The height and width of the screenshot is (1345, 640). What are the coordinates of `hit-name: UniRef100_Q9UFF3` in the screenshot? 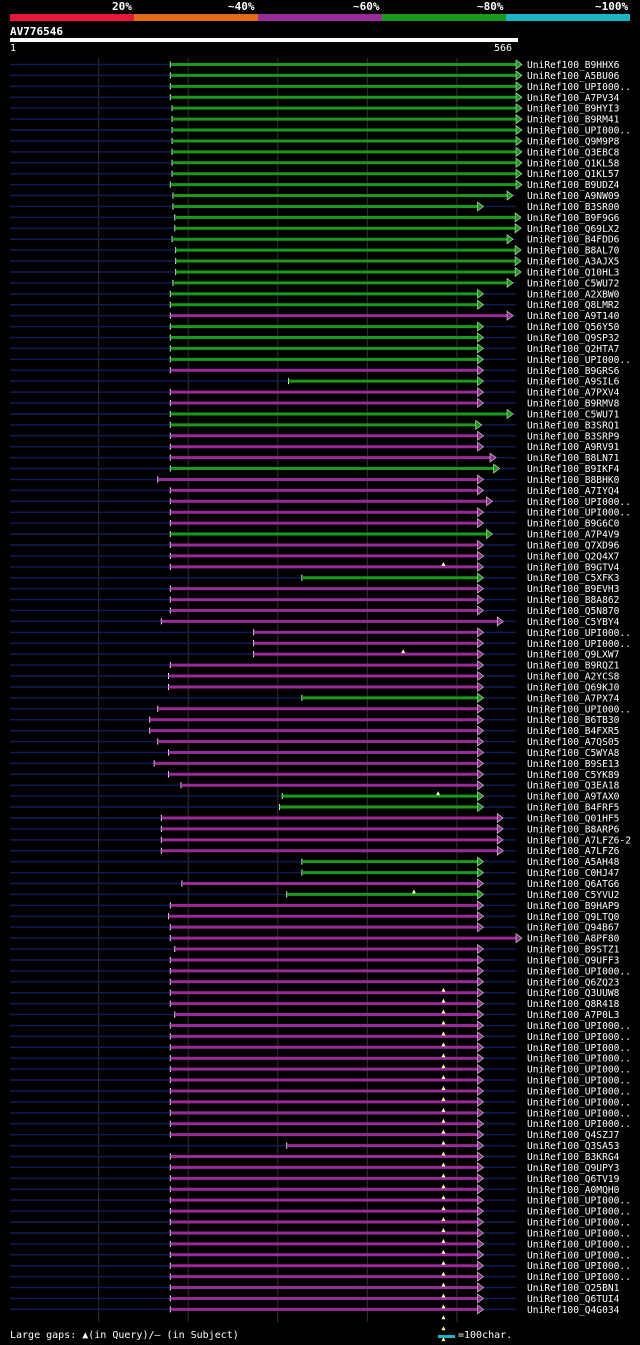 It's located at (573, 960).